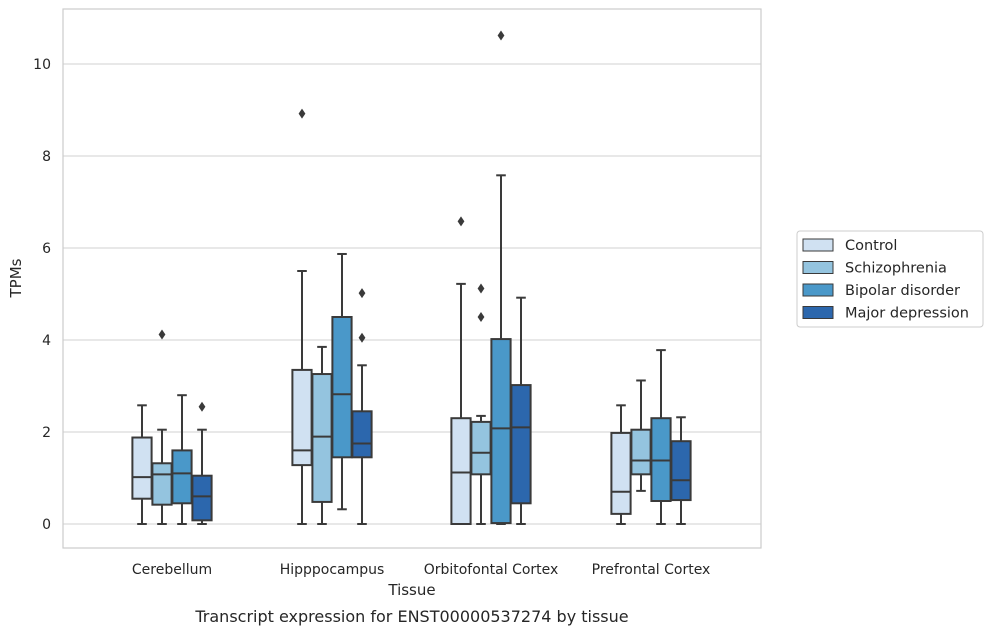 The image size is (992, 634). Describe the element at coordinates (42, 65) in the screenshot. I see `y-tick-label: 10` at that location.